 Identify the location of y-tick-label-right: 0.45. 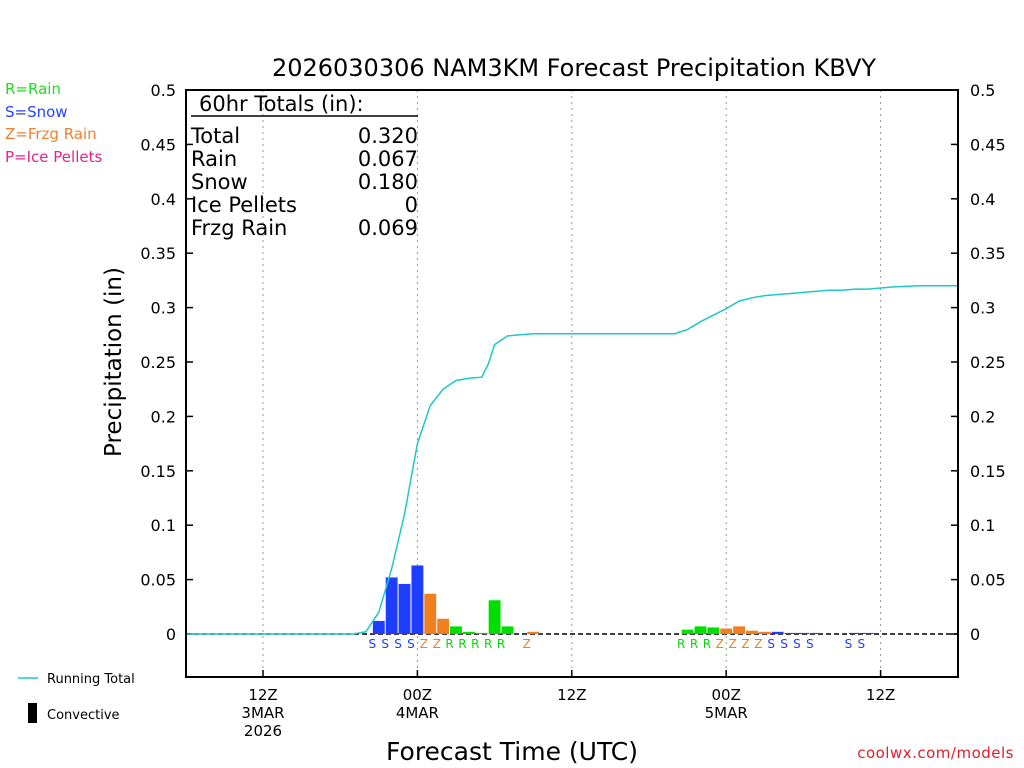
(988, 144).